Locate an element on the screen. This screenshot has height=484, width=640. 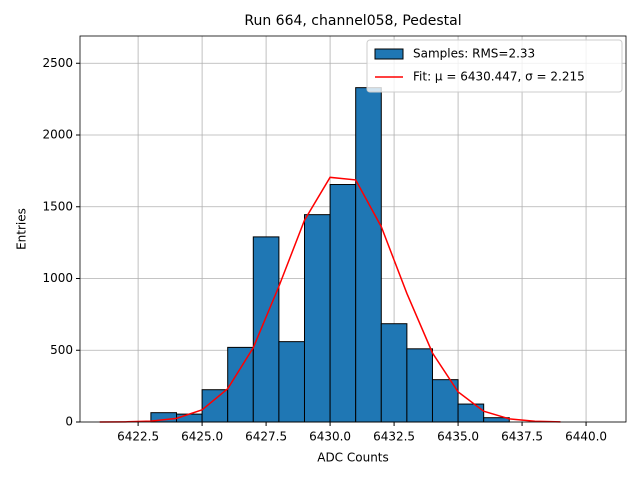
legend-swatch is located at coordinates (389, 54).